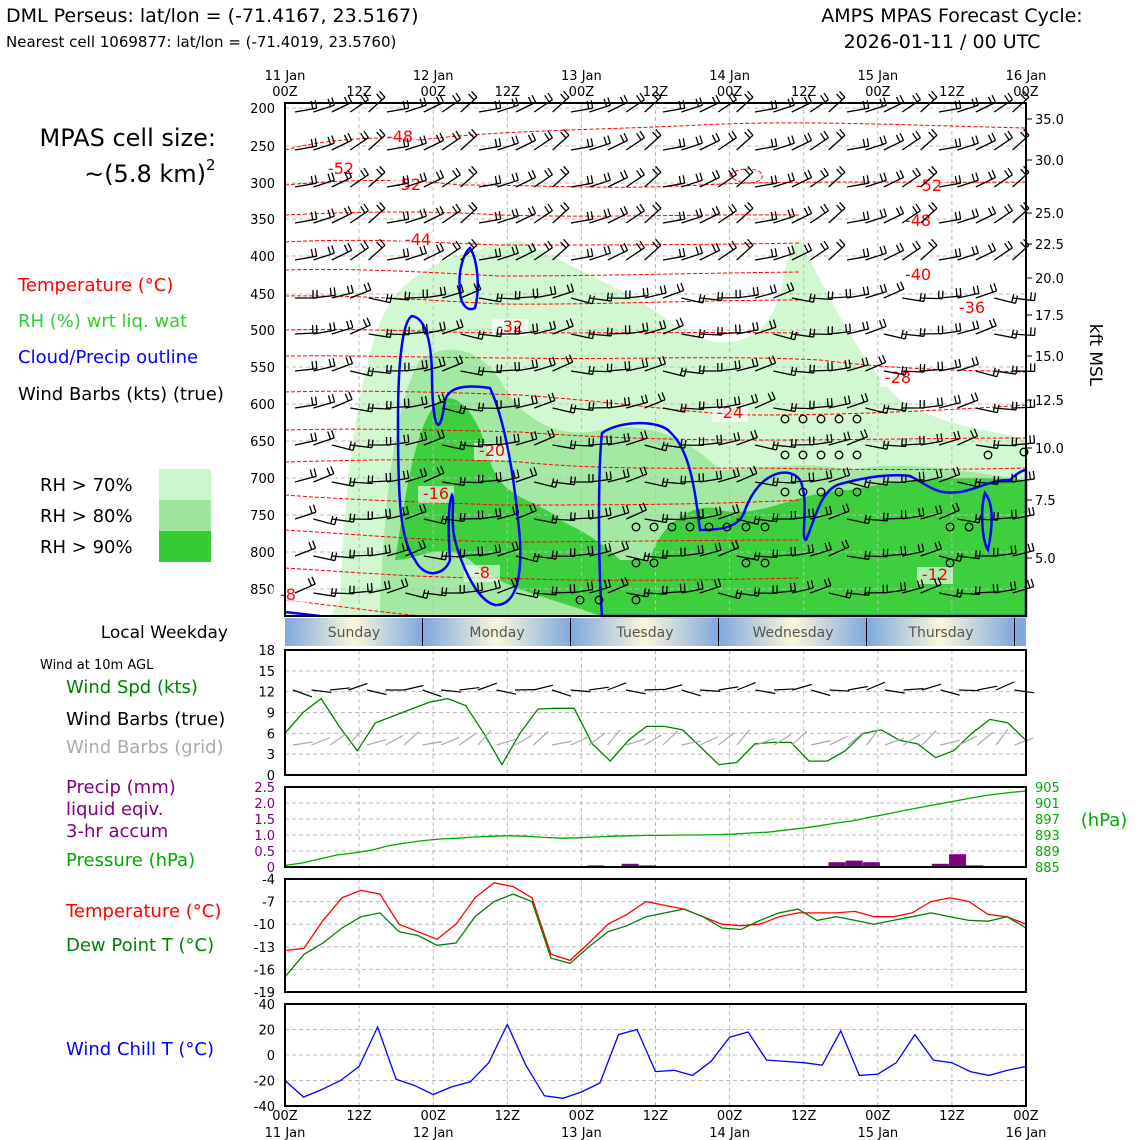  I want to click on height-tick: 10.0, so click(1049, 449).